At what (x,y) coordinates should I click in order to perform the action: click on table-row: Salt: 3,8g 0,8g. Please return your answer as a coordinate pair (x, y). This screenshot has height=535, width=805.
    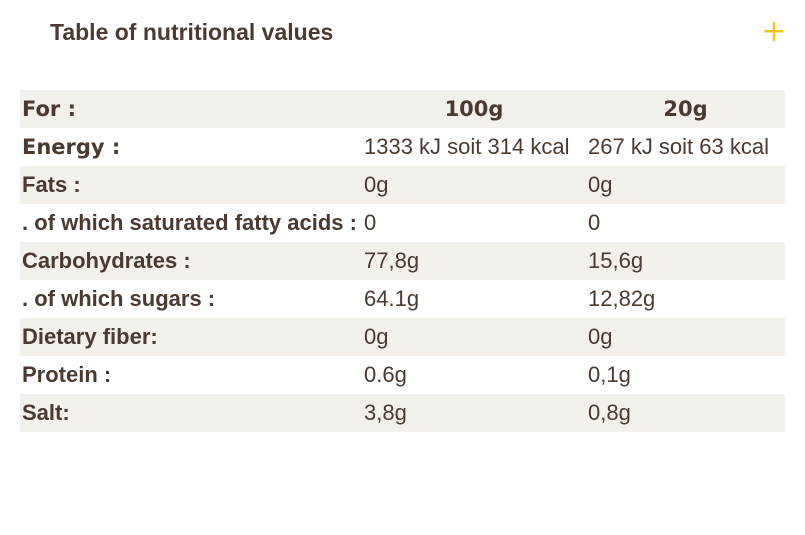
    Looking at the image, I should click on (402, 413).